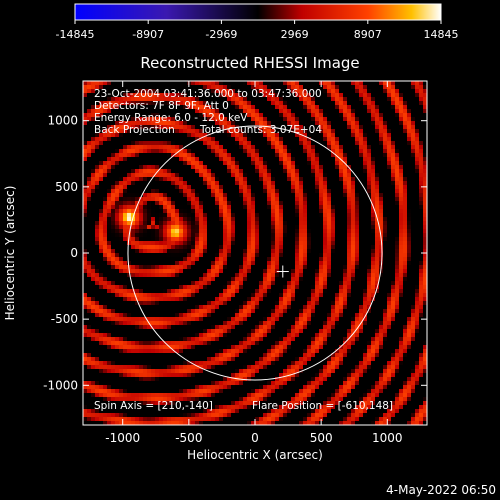 The image size is (500, 500). What do you see at coordinates (161, 106) in the screenshot?
I see `annotation-detectors: Detectors: 7F 8F 9F, Att 0` at bounding box center [161, 106].